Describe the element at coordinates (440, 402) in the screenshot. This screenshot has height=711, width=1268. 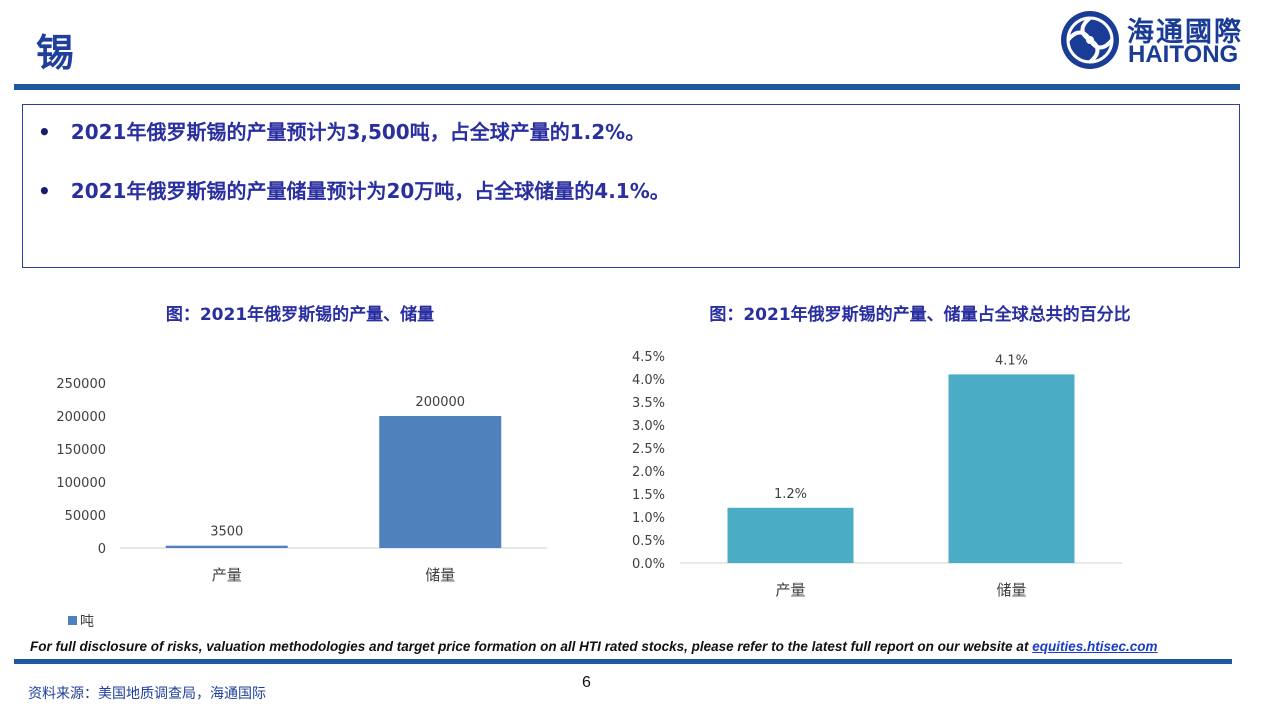
I see `data-label: 200000` at that location.